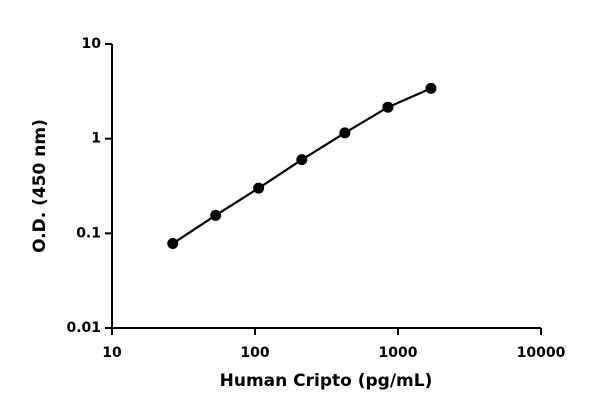  What do you see at coordinates (398, 353) in the screenshot?
I see `x-tick-label: 1000` at bounding box center [398, 353].